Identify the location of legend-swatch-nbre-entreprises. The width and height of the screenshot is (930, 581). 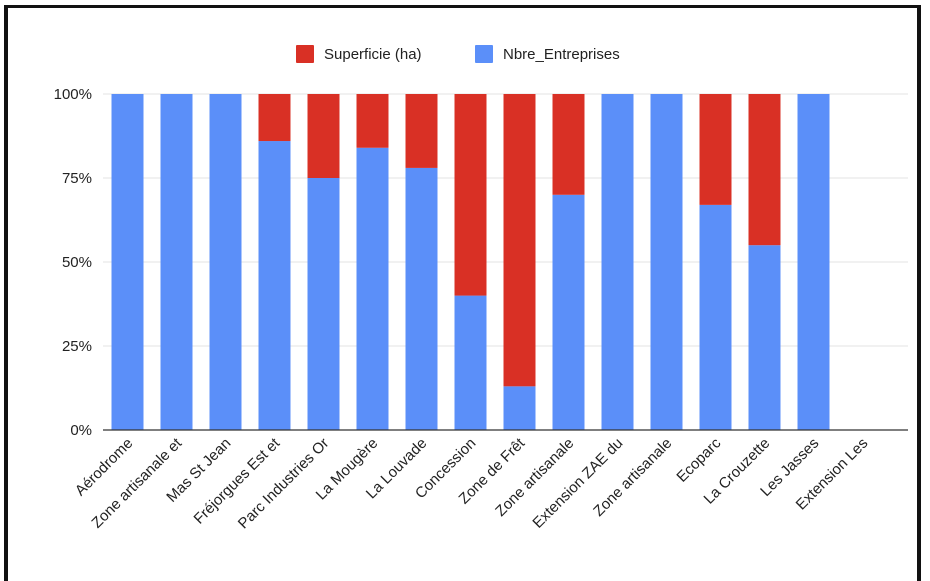
(484, 54).